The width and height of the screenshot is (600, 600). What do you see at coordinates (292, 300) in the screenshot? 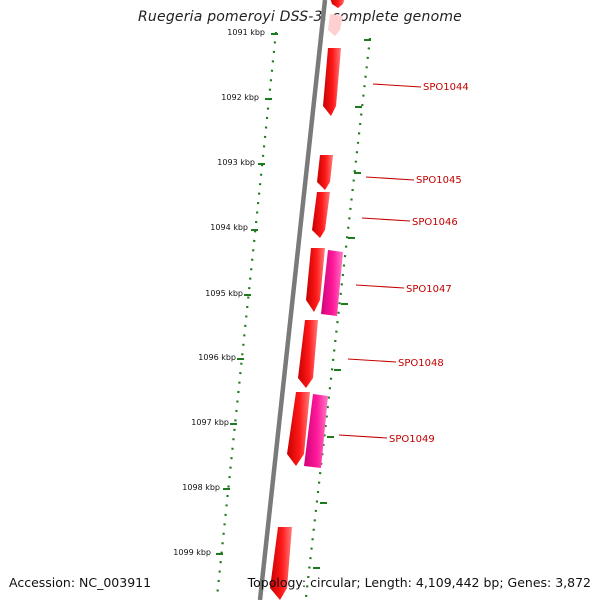
I see `genome-backbone` at bounding box center [292, 300].